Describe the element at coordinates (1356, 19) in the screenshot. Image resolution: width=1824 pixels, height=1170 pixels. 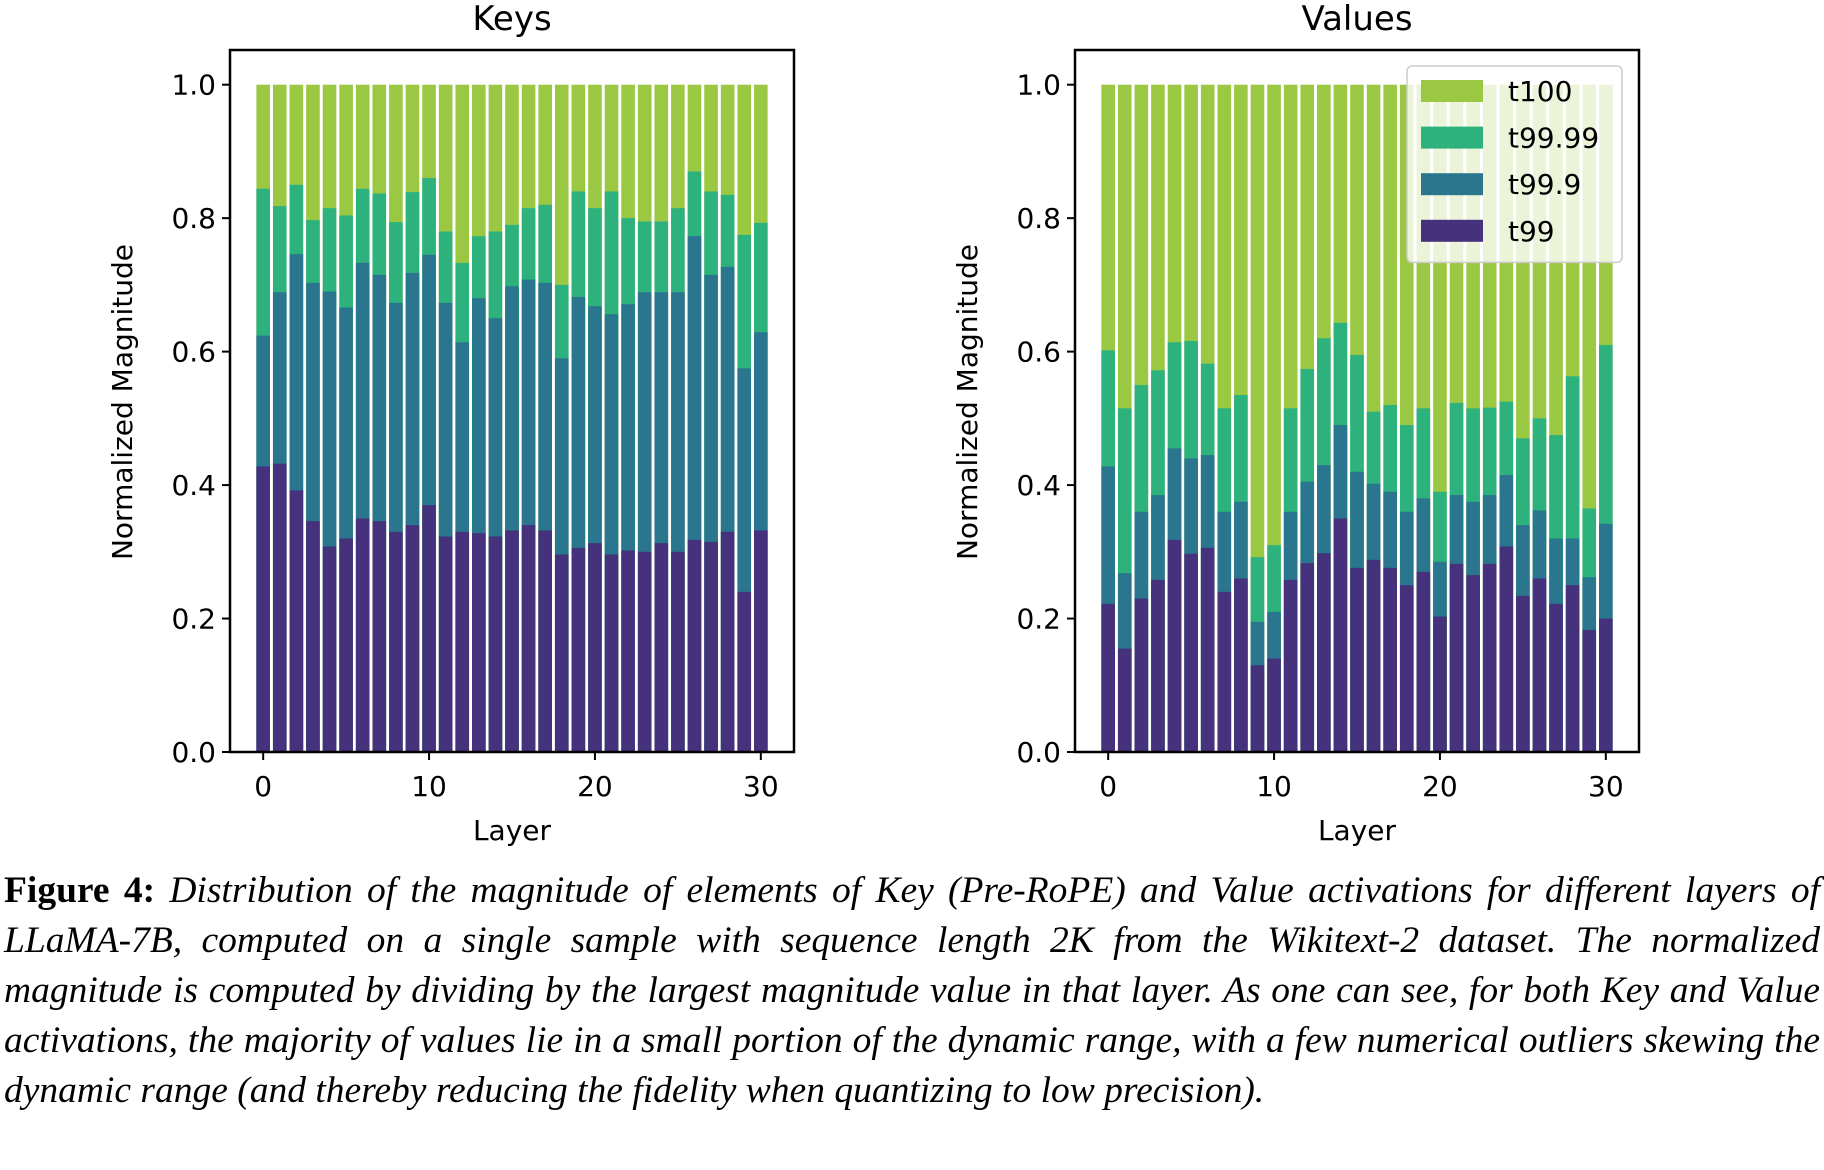
I see `chart-title: Values` at that location.